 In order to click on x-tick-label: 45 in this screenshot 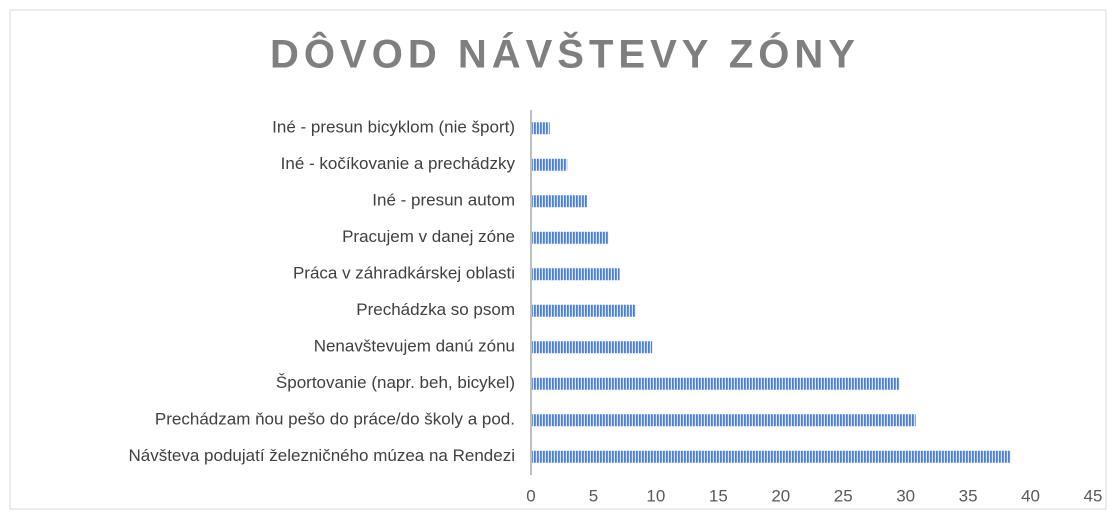, I will do `click(1093, 495)`.